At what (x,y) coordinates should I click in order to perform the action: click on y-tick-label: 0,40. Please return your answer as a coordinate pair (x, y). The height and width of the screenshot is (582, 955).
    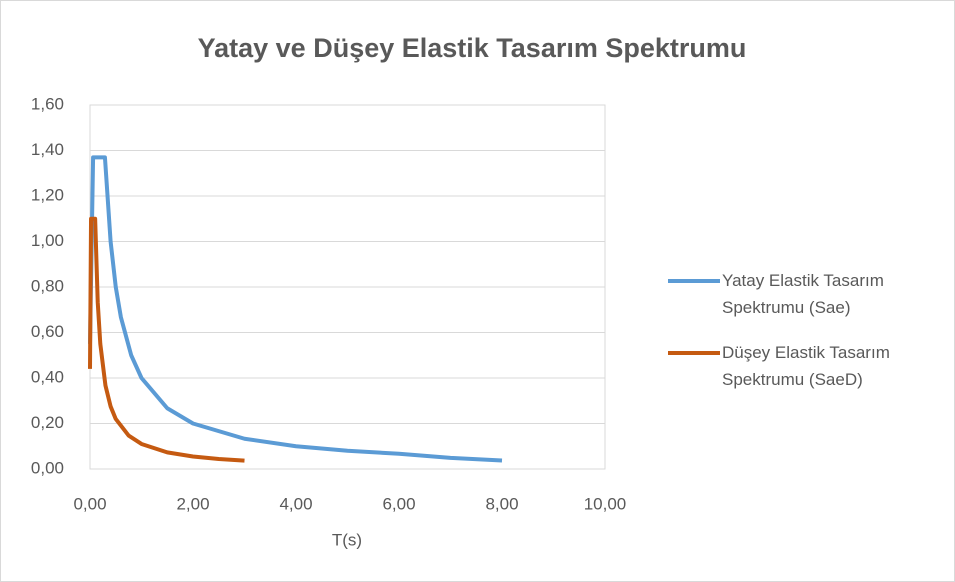
    Looking at the image, I should click on (47, 376).